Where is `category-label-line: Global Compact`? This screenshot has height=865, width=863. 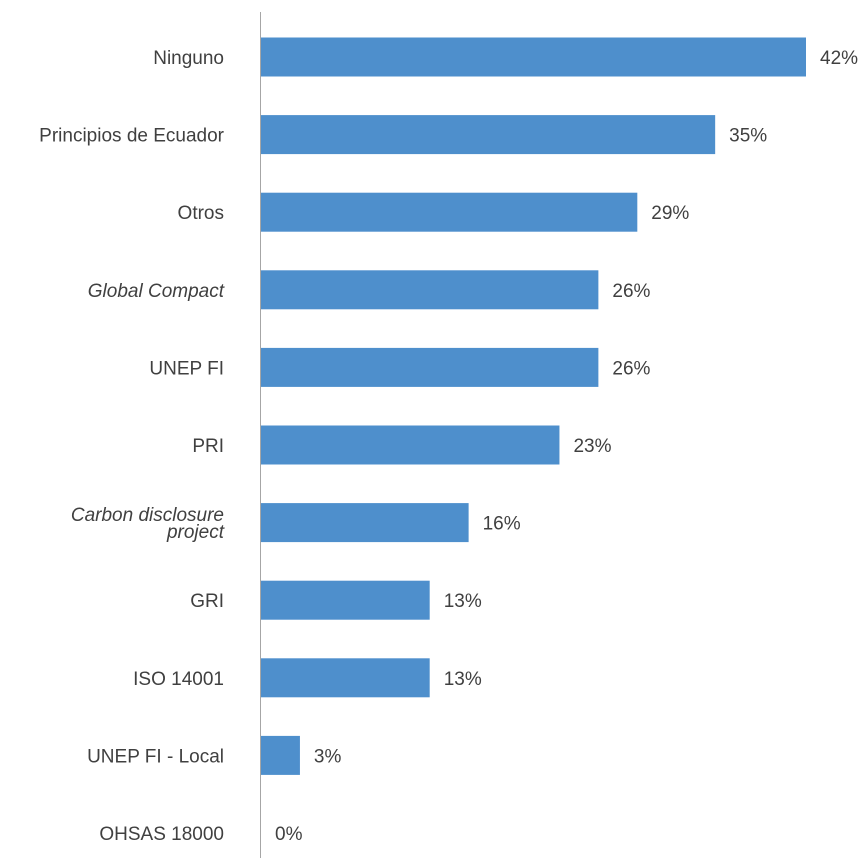
category-label-line: Global Compact is located at coordinates (156, 291).